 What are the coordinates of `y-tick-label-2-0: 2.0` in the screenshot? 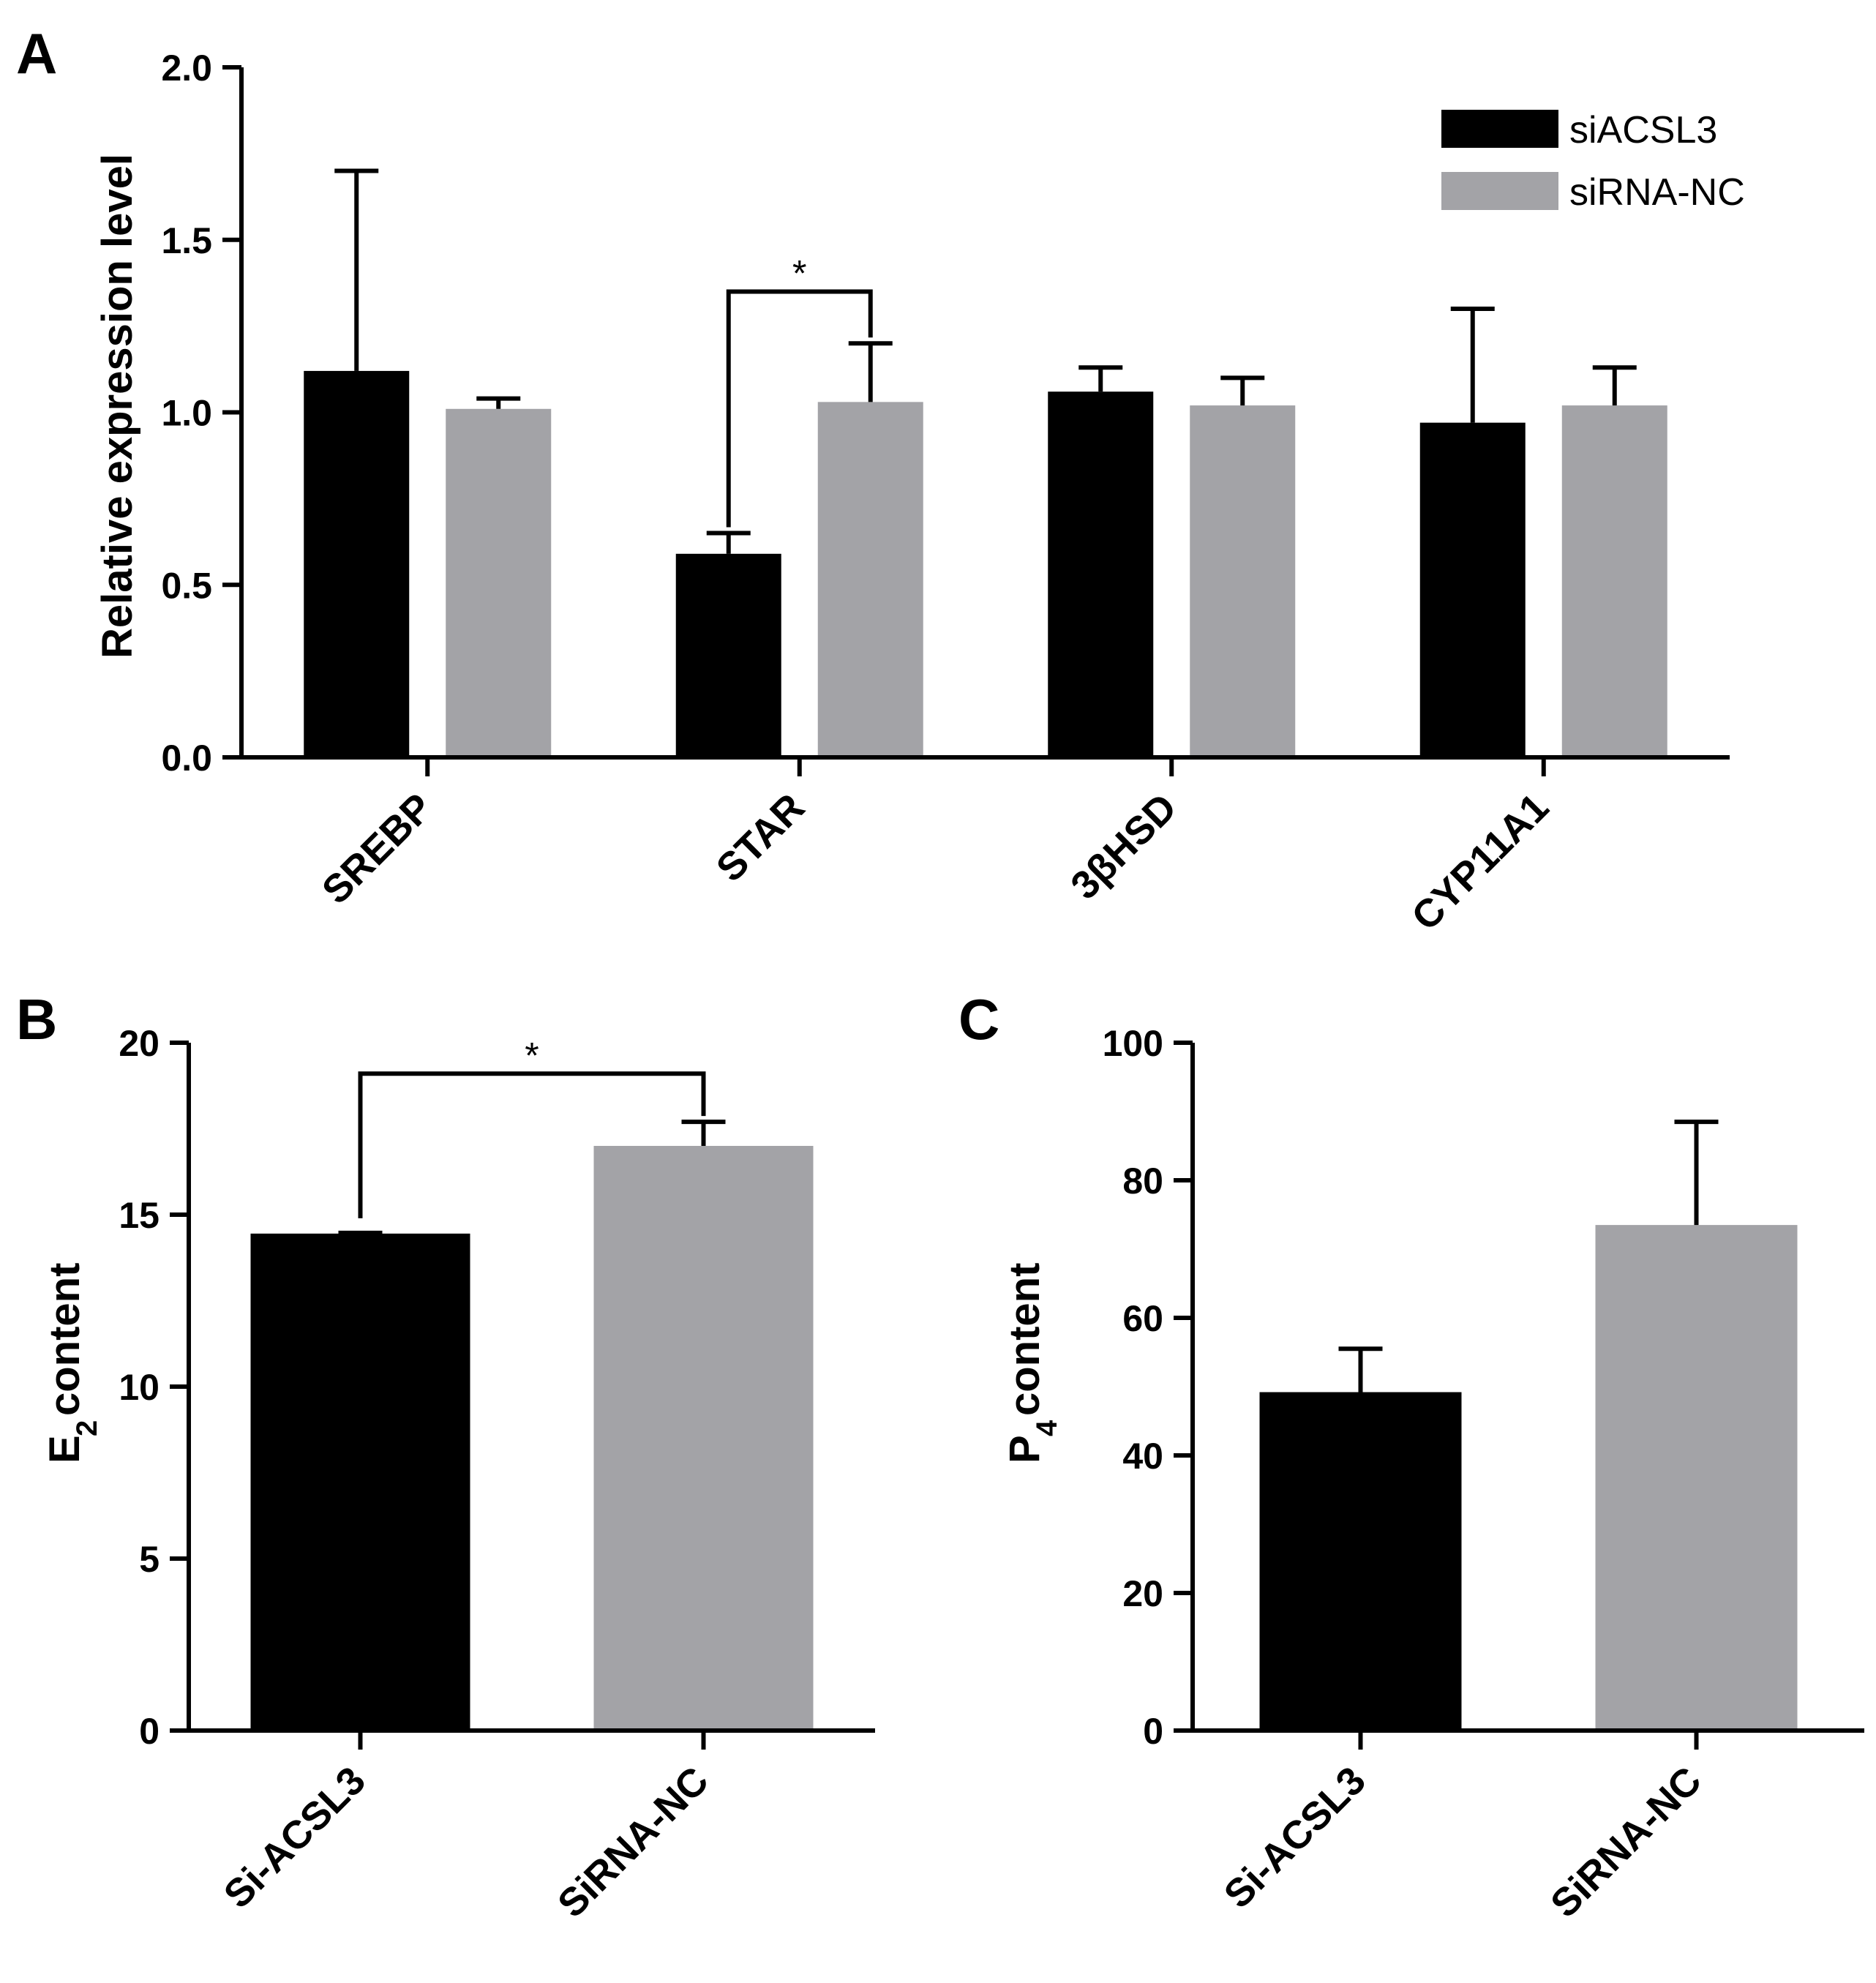 It's located at (186, 68).